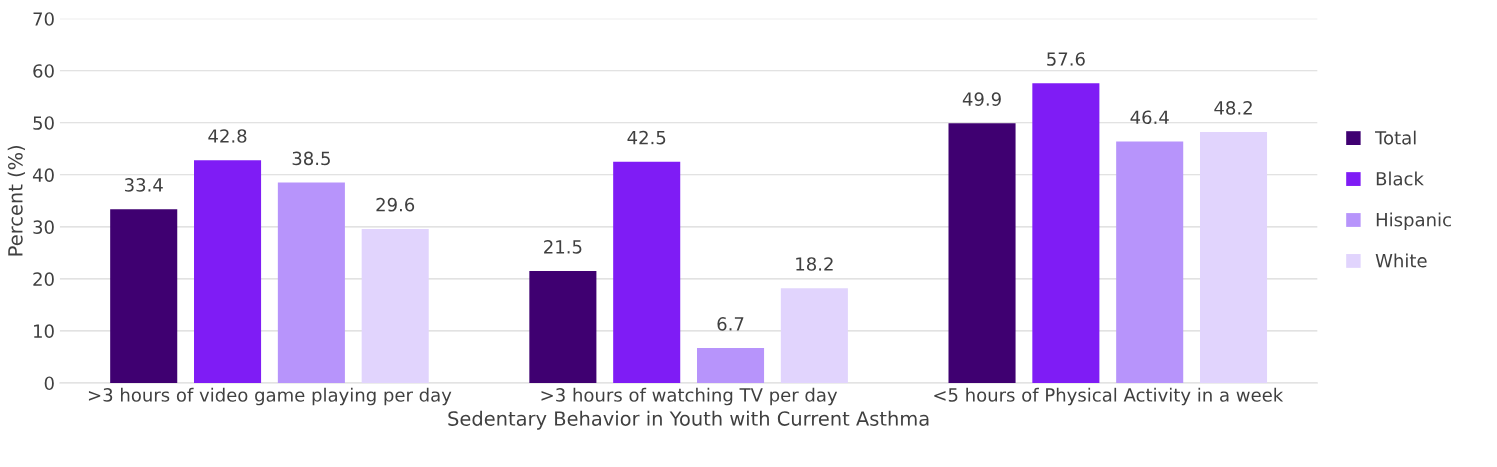 This screenshot has height=467, width=1497. I want to click on y-tick-label: 10, so click(44, 331).